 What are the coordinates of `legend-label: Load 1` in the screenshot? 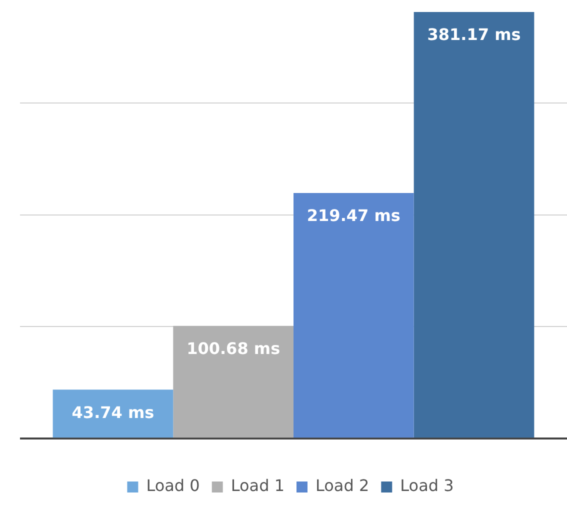 It's located at (257, 486).